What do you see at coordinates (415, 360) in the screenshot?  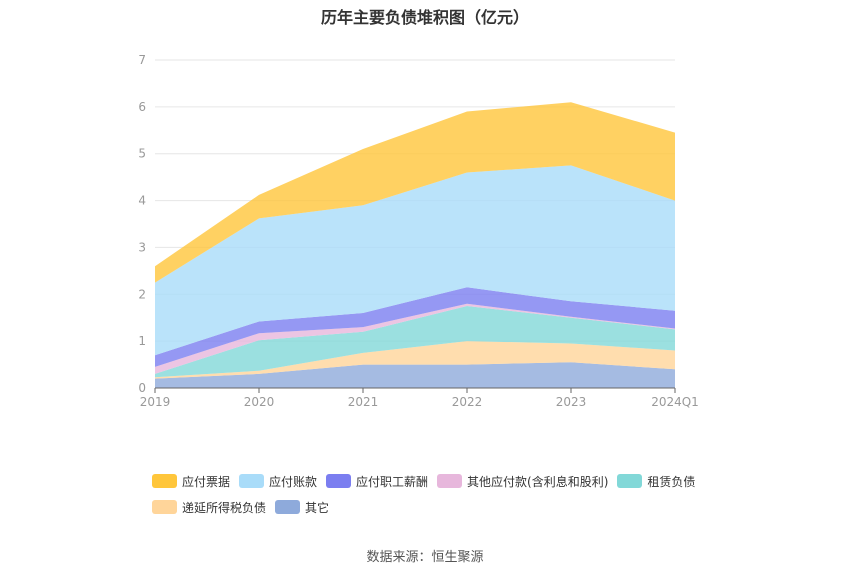 I see `area-series-递延所得税负债` at bounding box center [415, 360].